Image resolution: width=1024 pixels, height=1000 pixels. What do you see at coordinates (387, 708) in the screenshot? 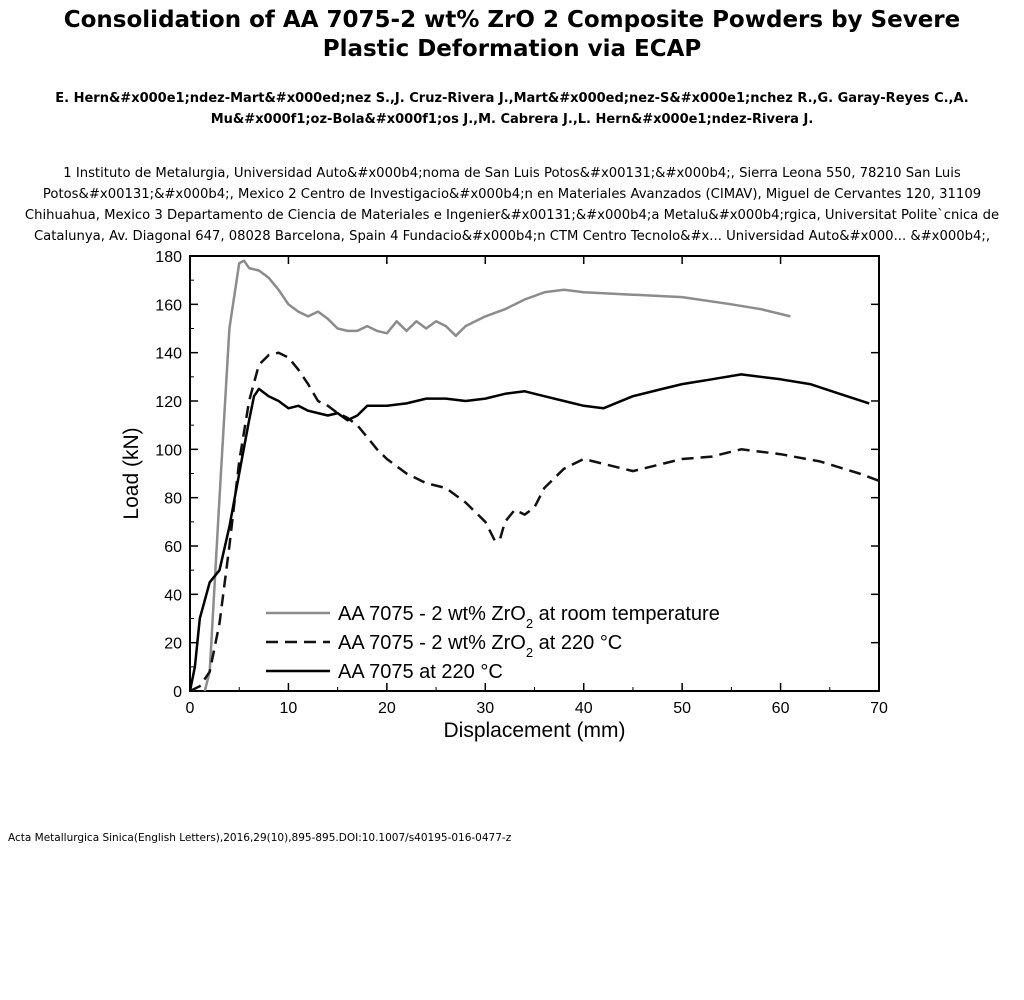
I see `x-tick-label: 20` at bounding box center [387, 708].